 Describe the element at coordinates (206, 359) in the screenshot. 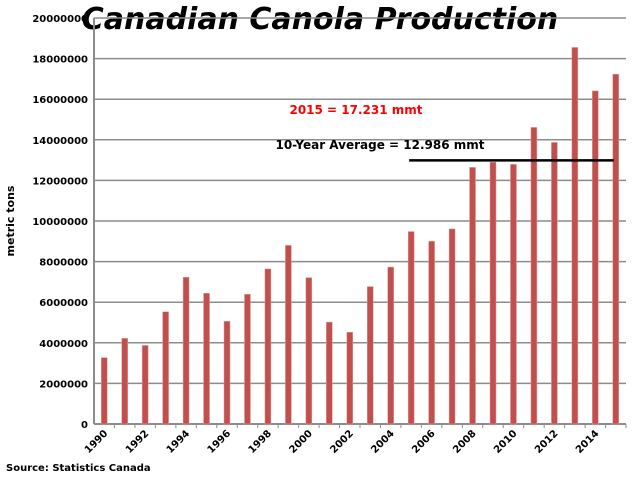

I see `bar-1995` at that location.